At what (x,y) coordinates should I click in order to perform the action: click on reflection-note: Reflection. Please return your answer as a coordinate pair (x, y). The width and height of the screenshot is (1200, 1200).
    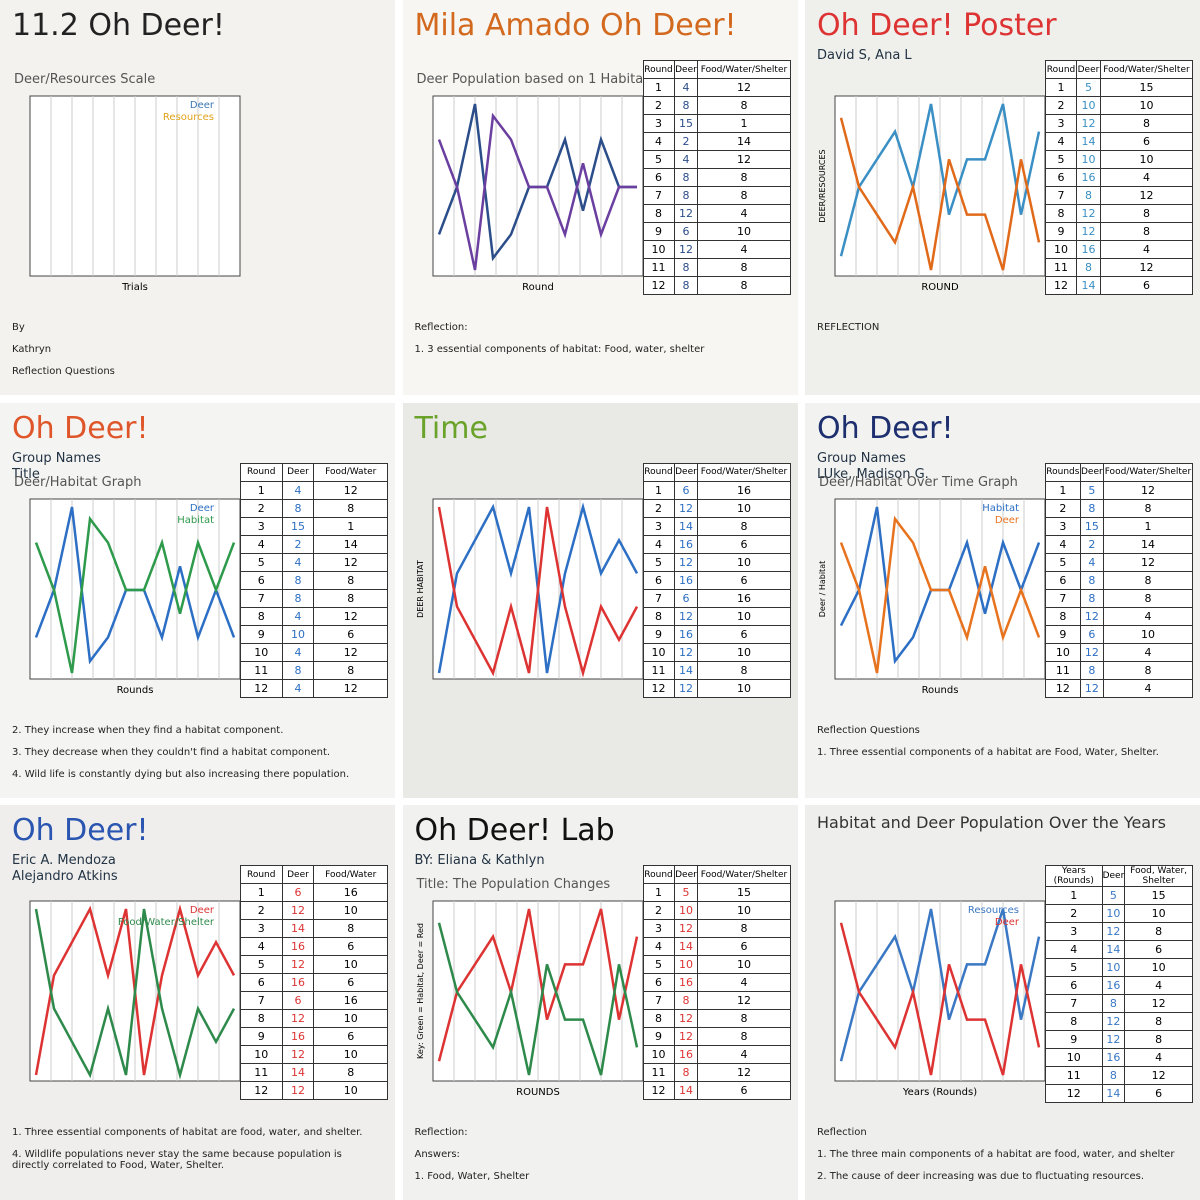
    Looking at the image, I should click on (842, 1132).